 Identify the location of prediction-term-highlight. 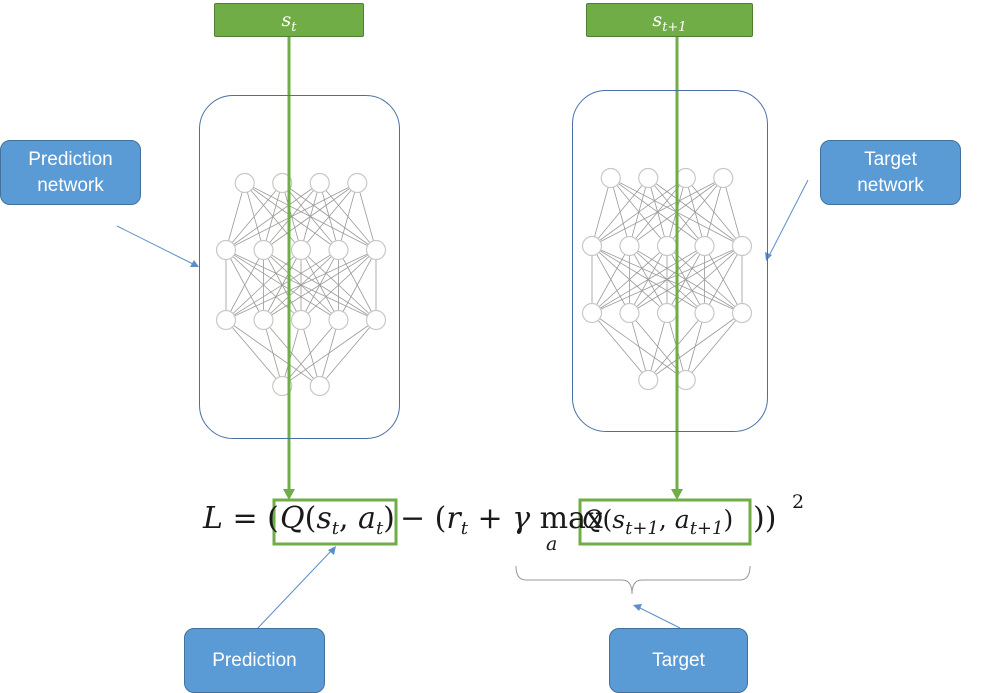
(335, 522).